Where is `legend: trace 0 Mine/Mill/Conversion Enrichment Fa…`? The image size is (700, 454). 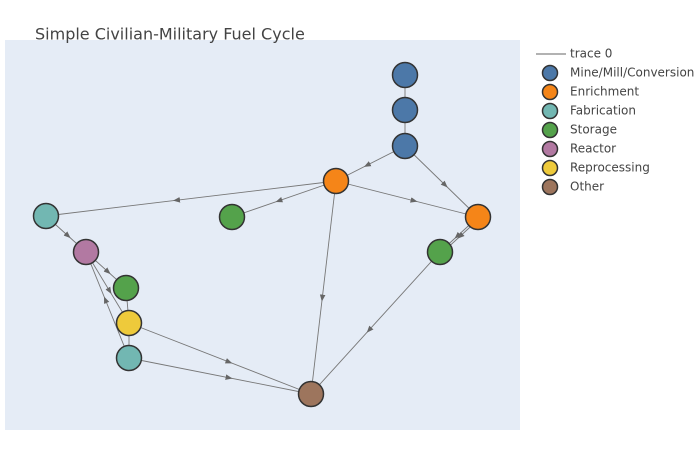 legend: trace 0 Mine/Mill/Conversion Enrichment Fa… is located at coordinates (615, 121).